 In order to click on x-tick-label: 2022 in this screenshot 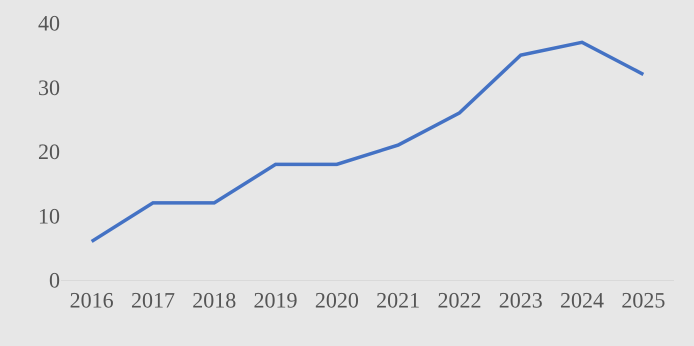, I will do `click(459, 299)`.